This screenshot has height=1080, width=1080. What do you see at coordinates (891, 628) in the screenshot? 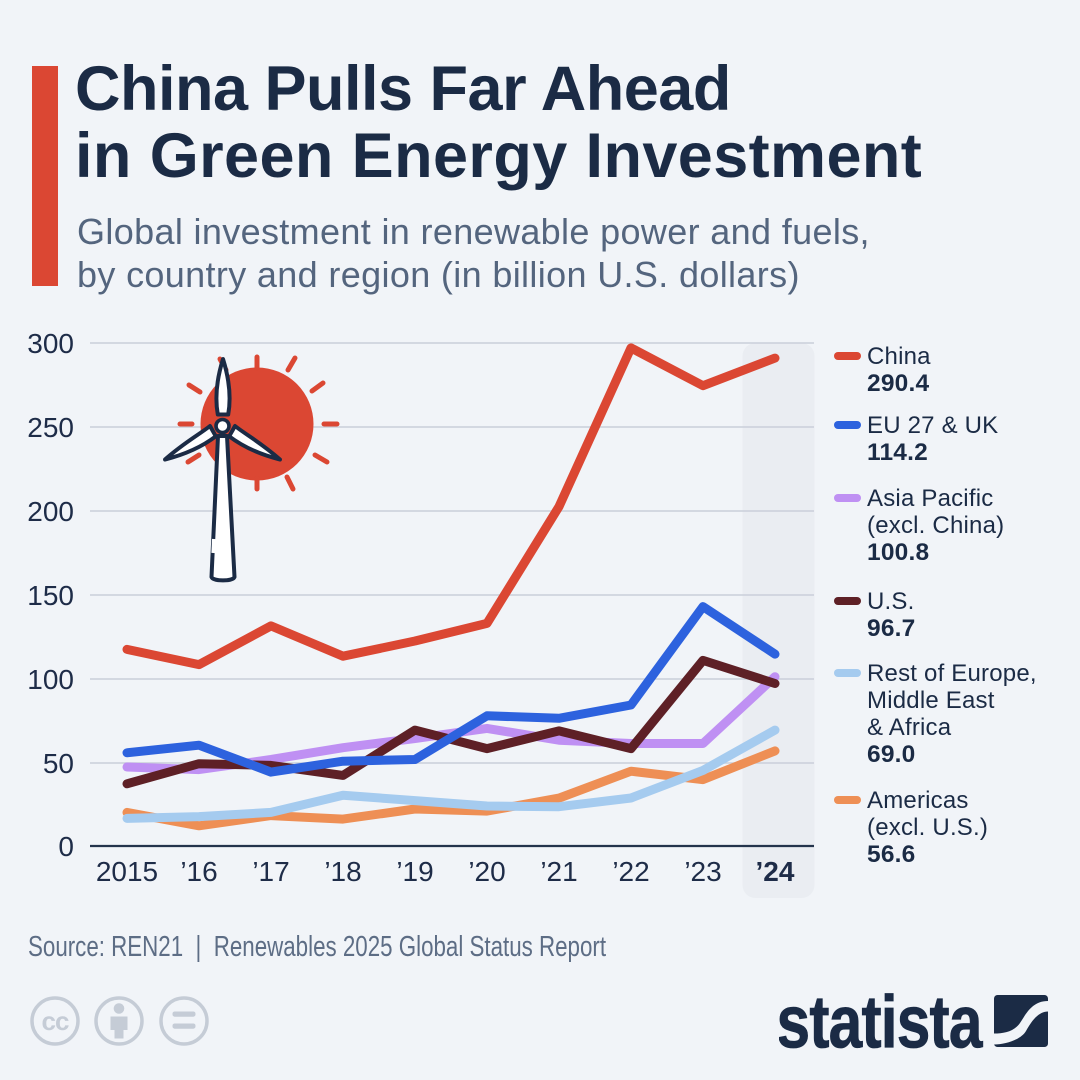
I see `svg-text: 96.7` at bounding box center [891, 628].